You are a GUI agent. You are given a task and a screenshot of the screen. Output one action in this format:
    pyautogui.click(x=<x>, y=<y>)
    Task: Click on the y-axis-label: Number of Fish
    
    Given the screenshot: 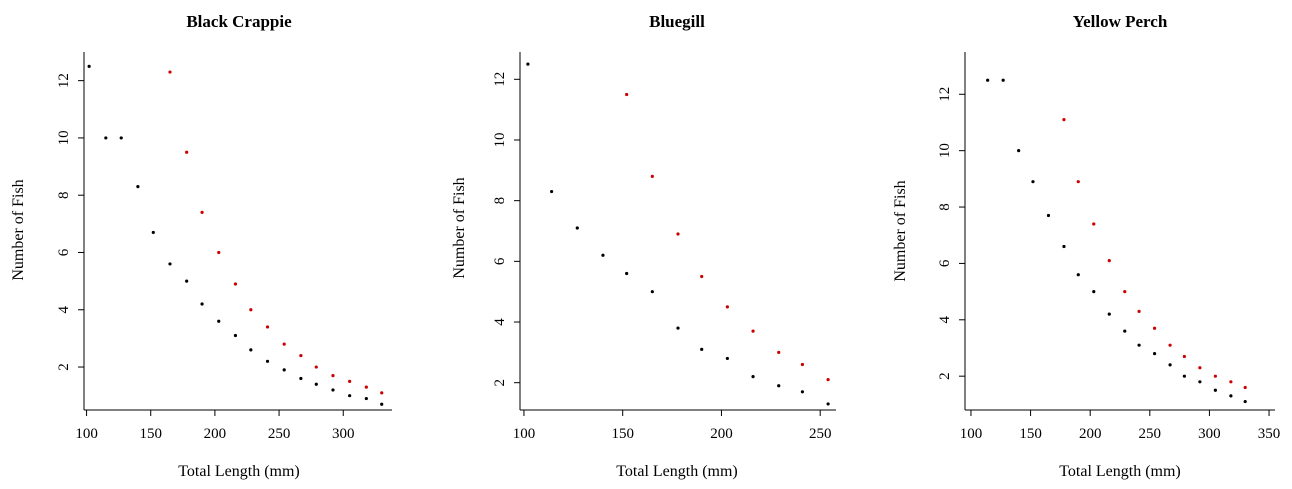 What is the action you would take?
    pyautogui.click(x=900, y=230)
    